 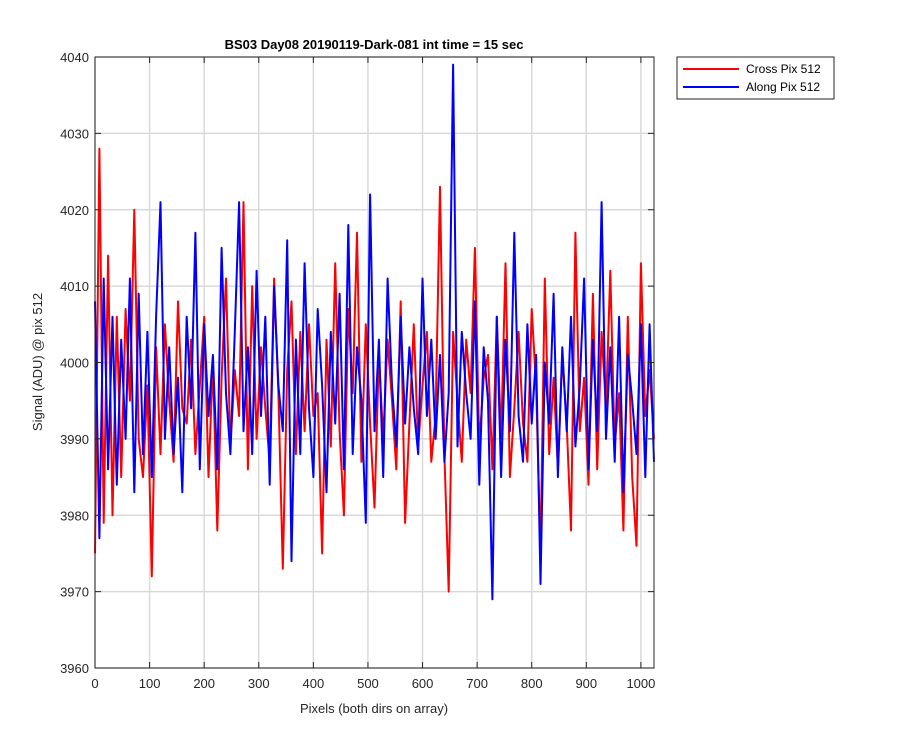 I want to click on x-axis-label: Pixels (both dirs on array), so click(x=374, y=708).